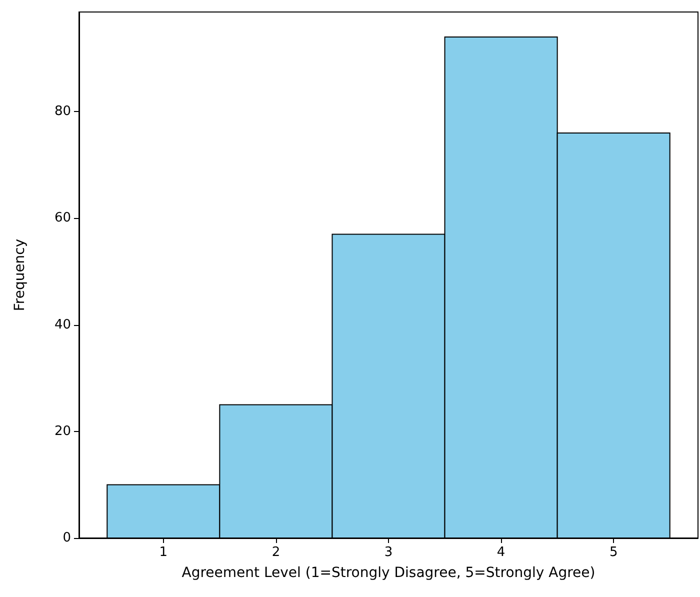  I want to click on y-tick-label: 0, so click(66, 538).